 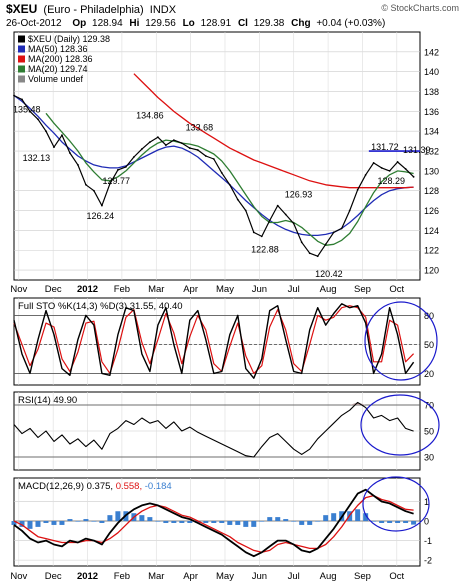 What do you see at coordinates (431, 171) in the screenshot?
I see `price-tick-label: 130` at bounding box center [431, 171].